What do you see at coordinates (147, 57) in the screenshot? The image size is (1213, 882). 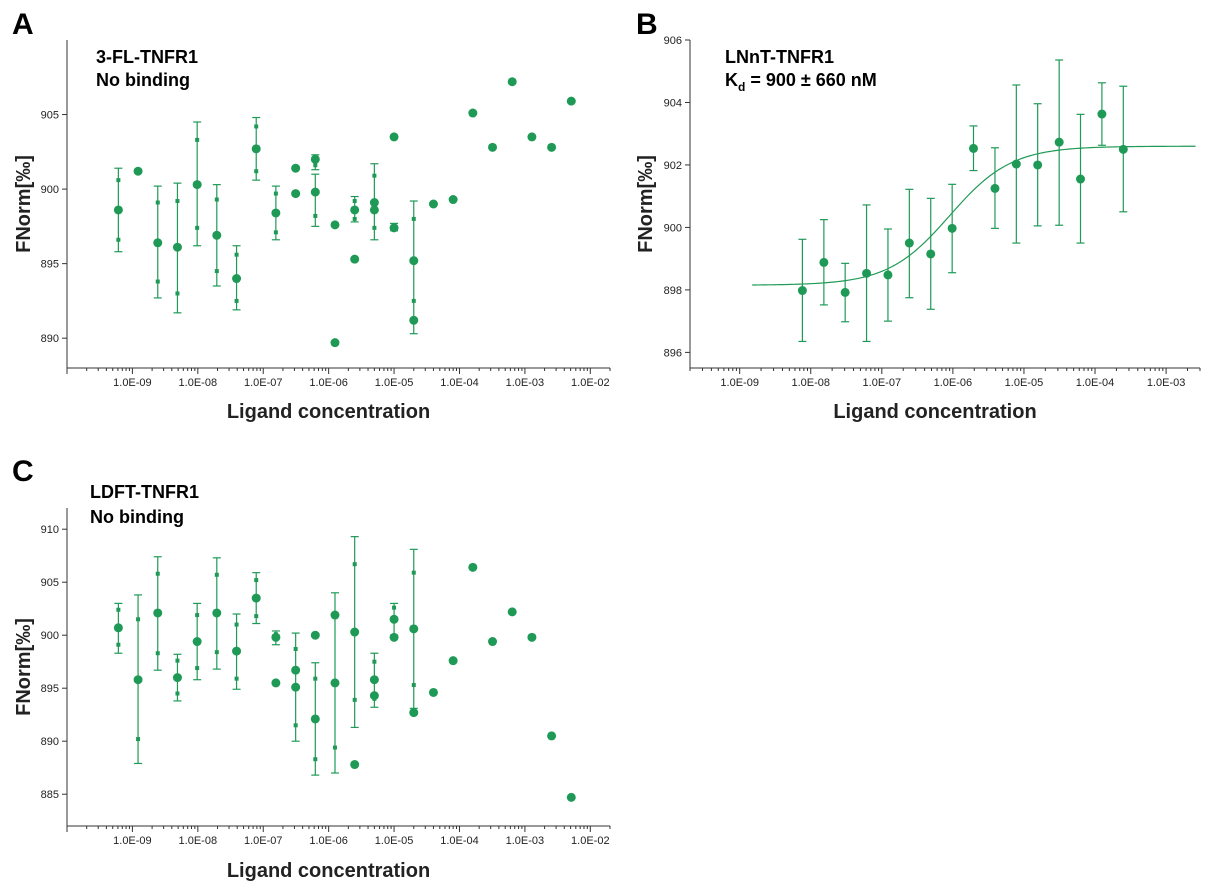 I see `annotation-line-1: 3-FL-TNFR1` at bounding box center [147, 57].